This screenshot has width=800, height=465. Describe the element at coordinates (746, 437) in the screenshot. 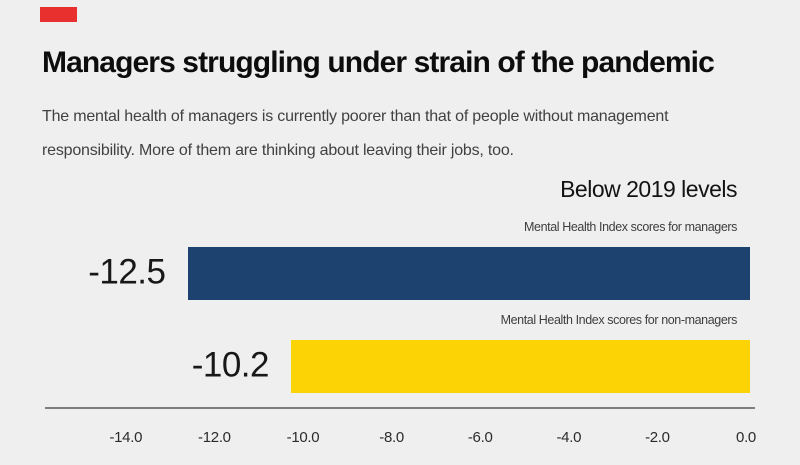

I see `x-tick-label: 0.0` at that location.